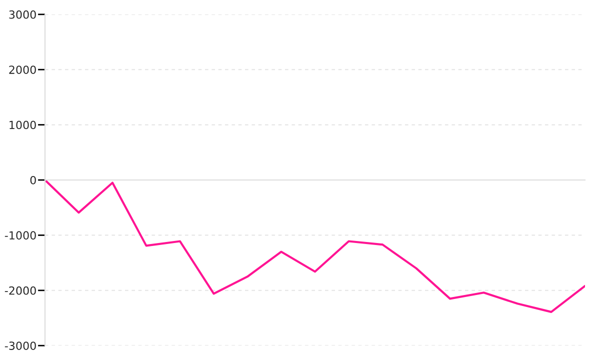 This screenshot has height=360, width=600. I want to click on y-tick-label: 1000, so click(23, 125).